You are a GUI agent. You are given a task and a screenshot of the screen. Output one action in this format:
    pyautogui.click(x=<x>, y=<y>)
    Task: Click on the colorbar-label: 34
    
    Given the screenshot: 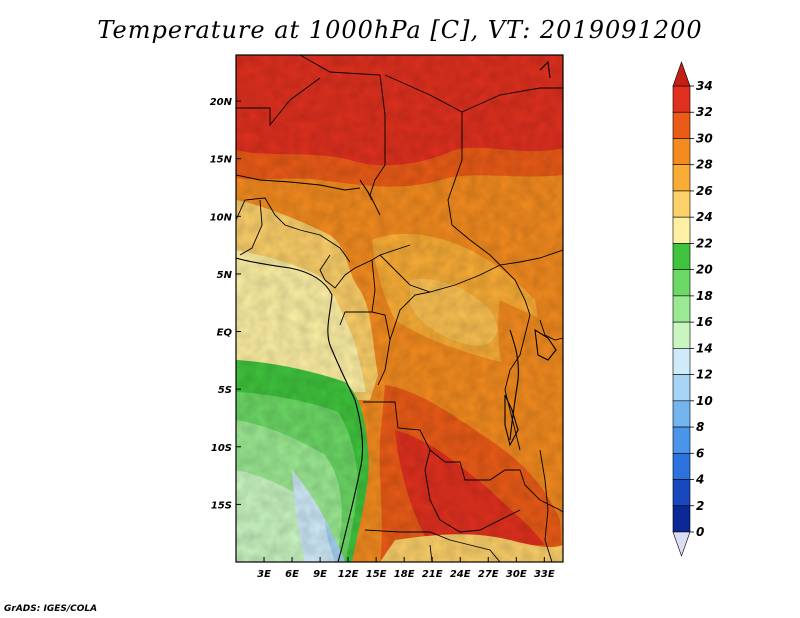 What is the action you would take?
    pyautogui.click(x=704, y=86)
    